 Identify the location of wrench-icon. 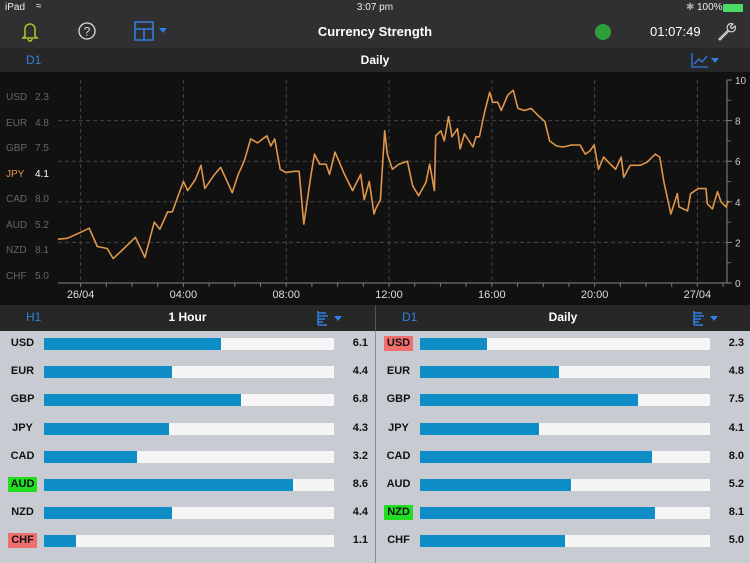
(726, 31).